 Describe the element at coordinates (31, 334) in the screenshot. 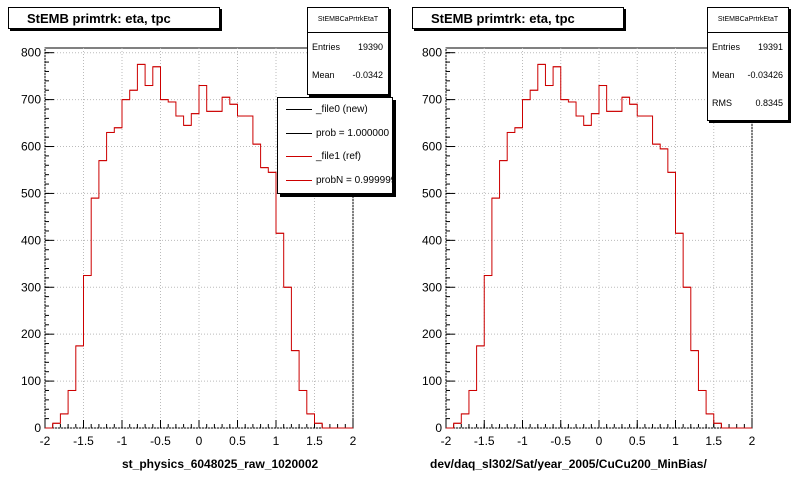

I see `left-y-tick-label: 200` at that location.